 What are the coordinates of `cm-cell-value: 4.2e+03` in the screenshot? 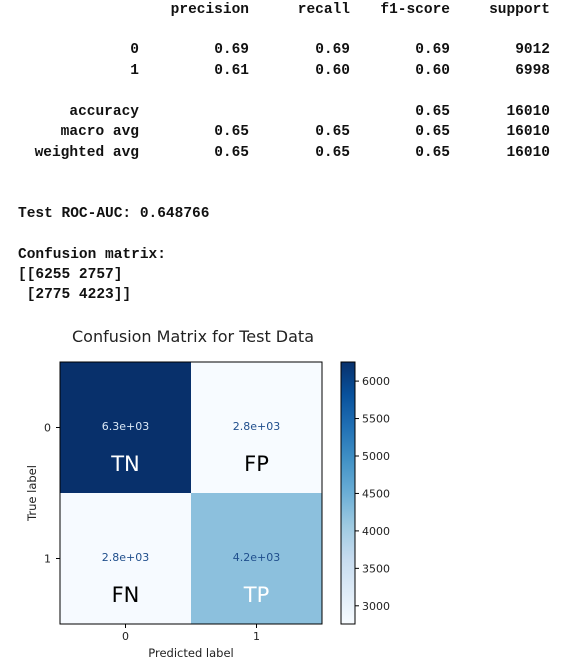 It's located at (256, 557).